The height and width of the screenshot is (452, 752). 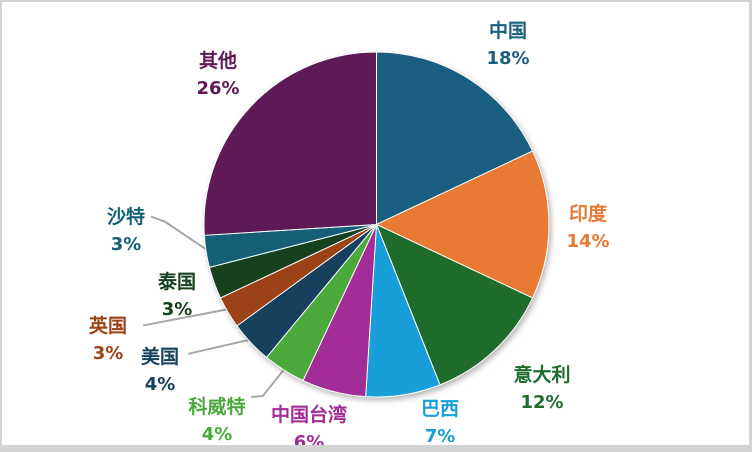 I want to click on leader-line-uk, so click(x=187, y=317).